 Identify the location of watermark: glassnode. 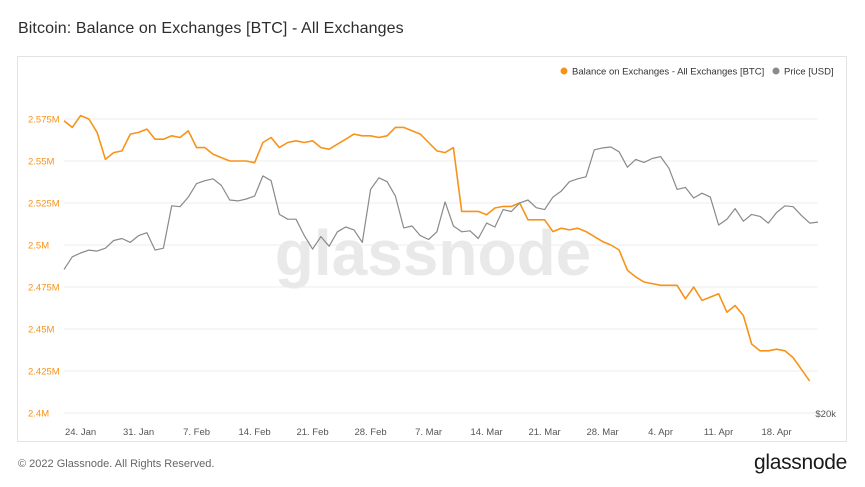
(433, 253).